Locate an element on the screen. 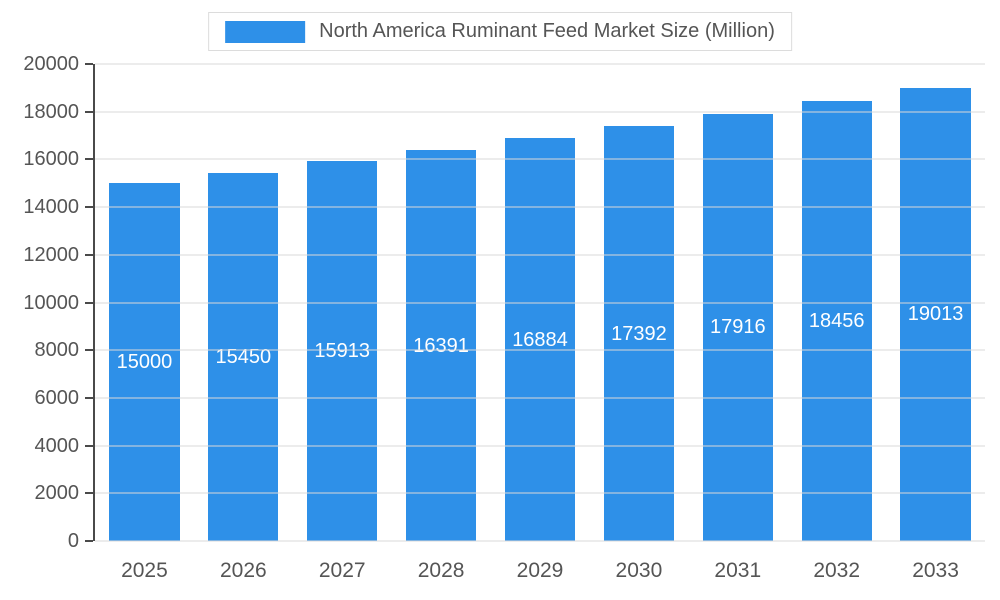  bar: 16391 is located at coordinates (441, 345).